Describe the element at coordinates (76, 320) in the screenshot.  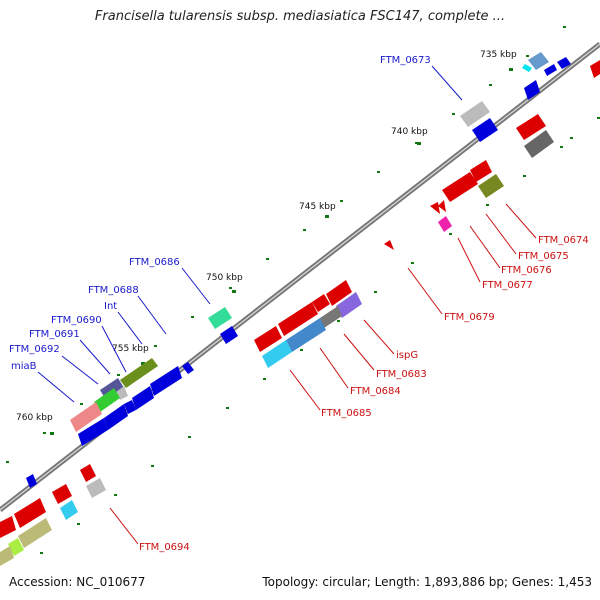
I see `gene-label-ftm-0690: FTM_0690` at that location.